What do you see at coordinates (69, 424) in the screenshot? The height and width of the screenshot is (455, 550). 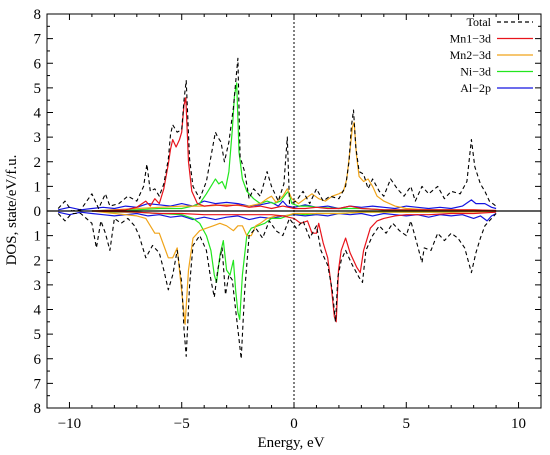 I see `x-tick-label: −10` at bounding box center [69, 424].